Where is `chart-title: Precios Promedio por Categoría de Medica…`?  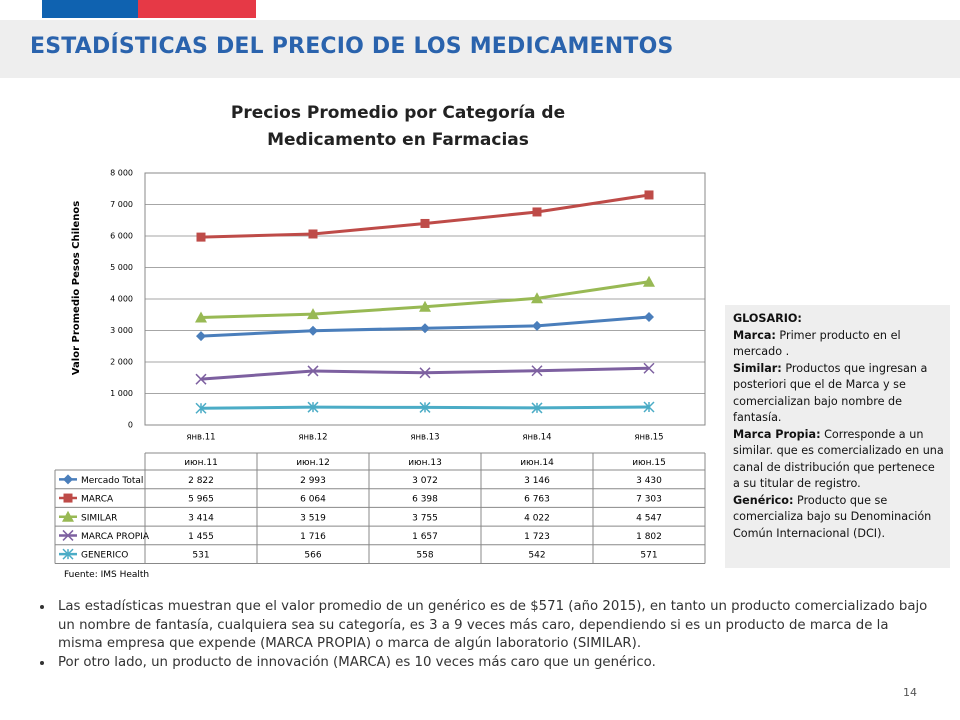
chart-title: Precios Promedio por Categoría de Medica… is located at coordinates (398, 126).